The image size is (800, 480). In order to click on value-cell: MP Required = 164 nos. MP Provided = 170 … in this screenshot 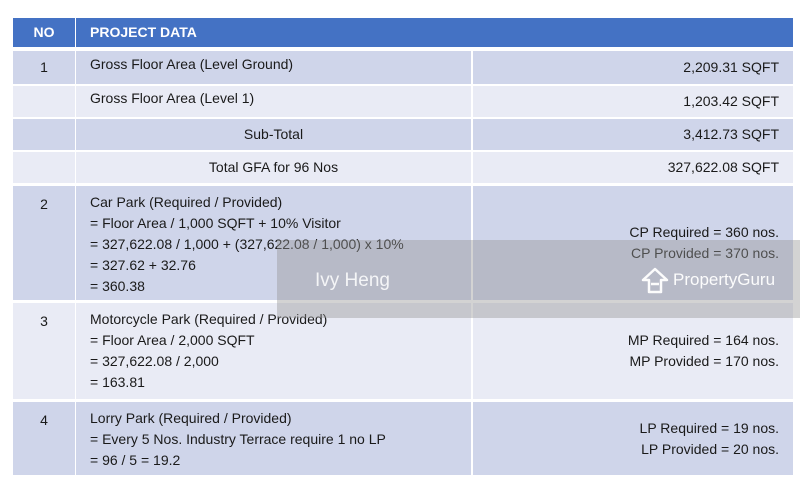, I will do `click(633, 351)`.